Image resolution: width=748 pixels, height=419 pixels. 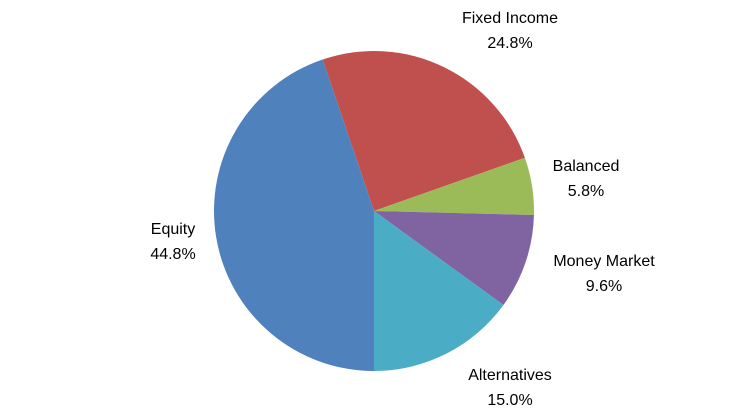 I want to click on value-label: 24.8%, so click(x=509, y=43).